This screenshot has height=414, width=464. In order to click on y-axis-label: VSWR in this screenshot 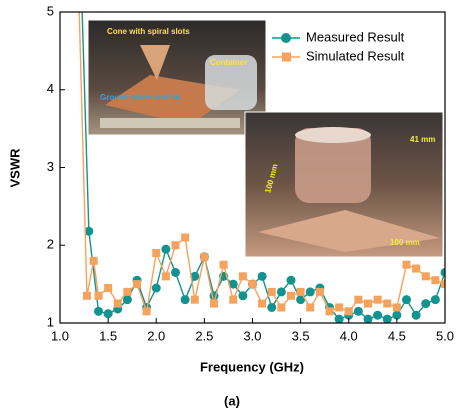, I will do `click(14, 168)`.